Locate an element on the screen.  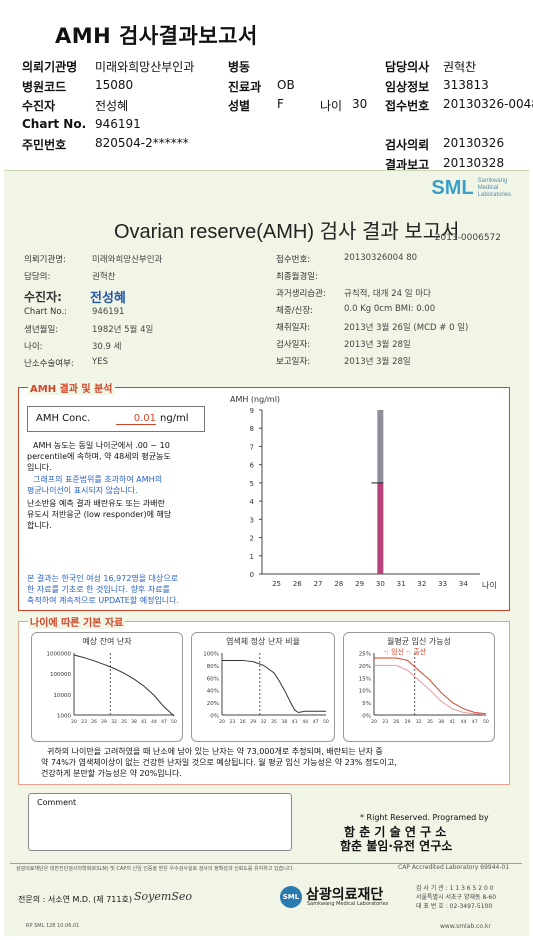
amh-x-tick-label: 31 is located at coordinates (401, 584).